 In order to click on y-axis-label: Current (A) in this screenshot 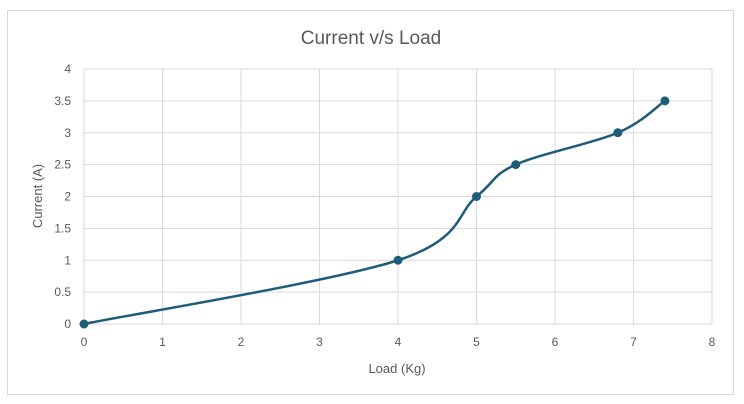, I will do `click(37, 196)`.